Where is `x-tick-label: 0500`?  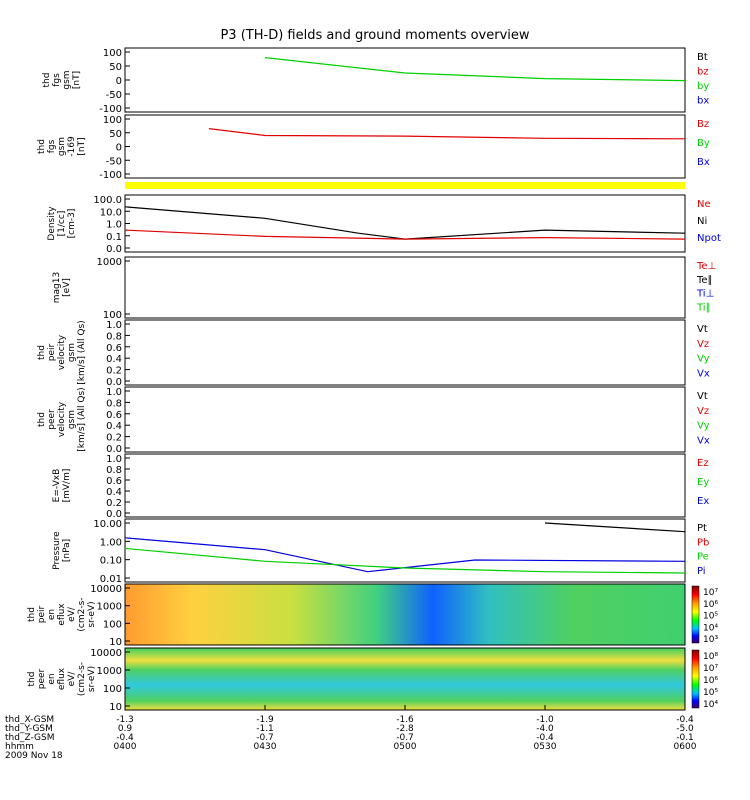 x-tick-label: 0500 is located at coordinates (405, 747).